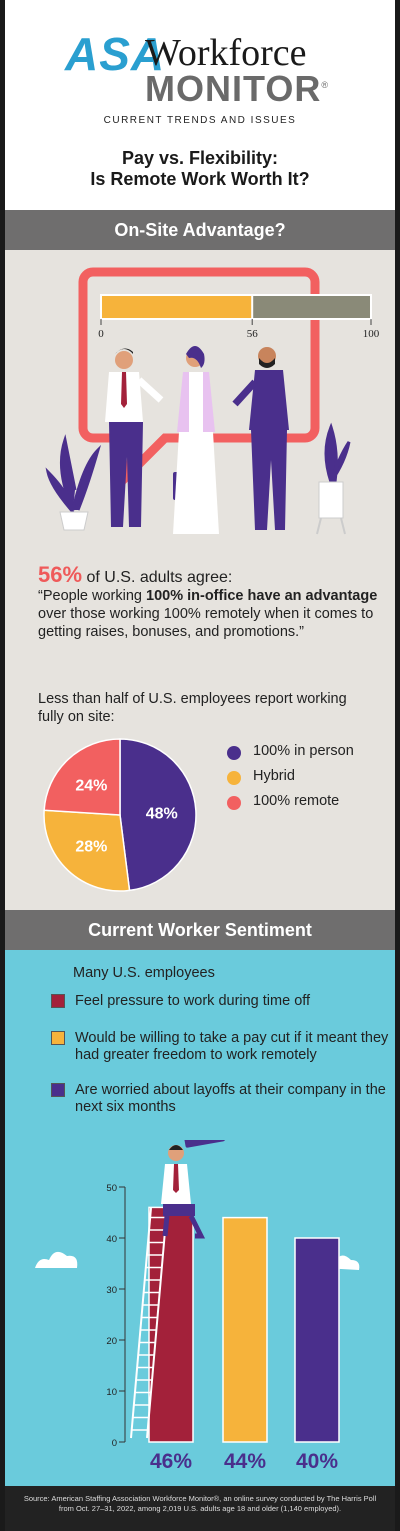 The image size is (400, 1531). What do you see at coordinates (371, 334) in the screenshot?
I see `progress-tick-label: 100` at bounding box center [371, 334].